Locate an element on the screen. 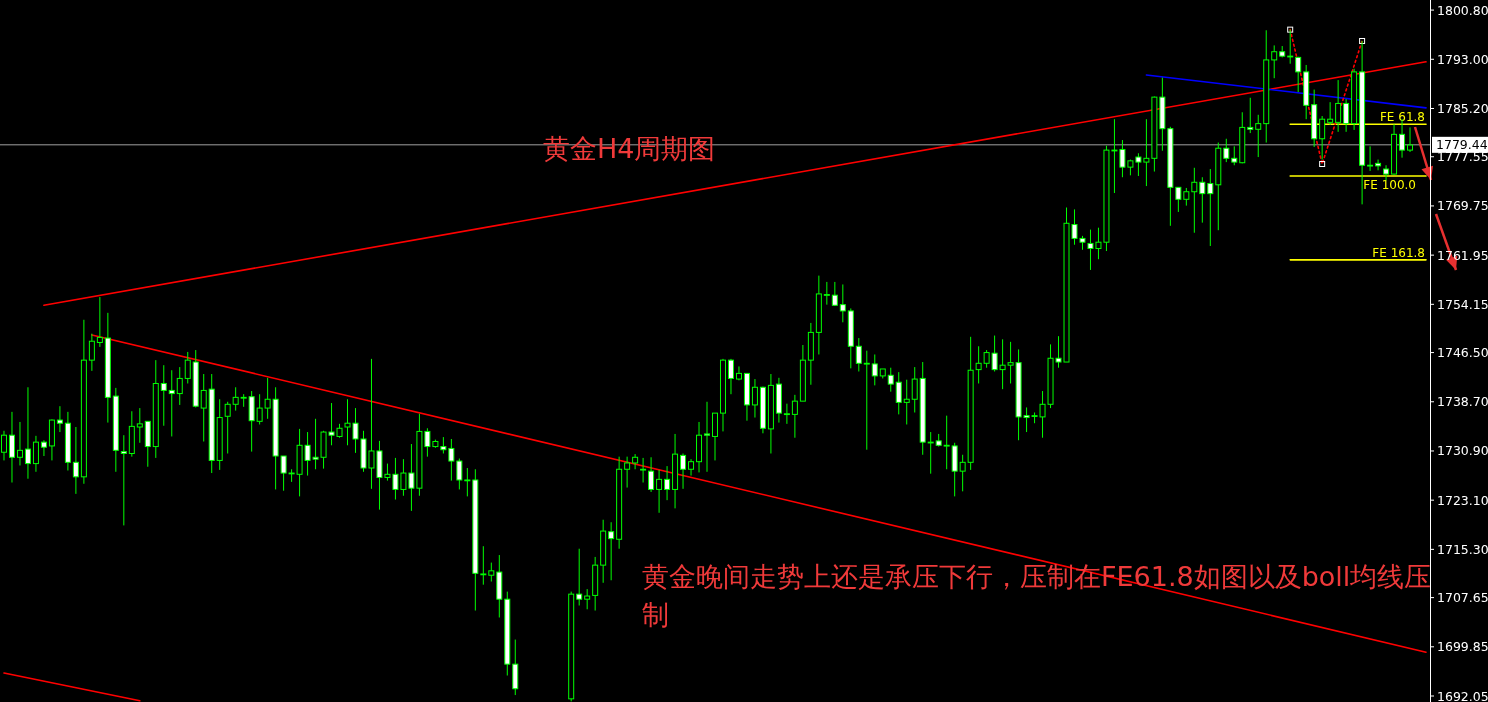  annotation: 黄金H4周期图 is located at coordinates (630, 149).